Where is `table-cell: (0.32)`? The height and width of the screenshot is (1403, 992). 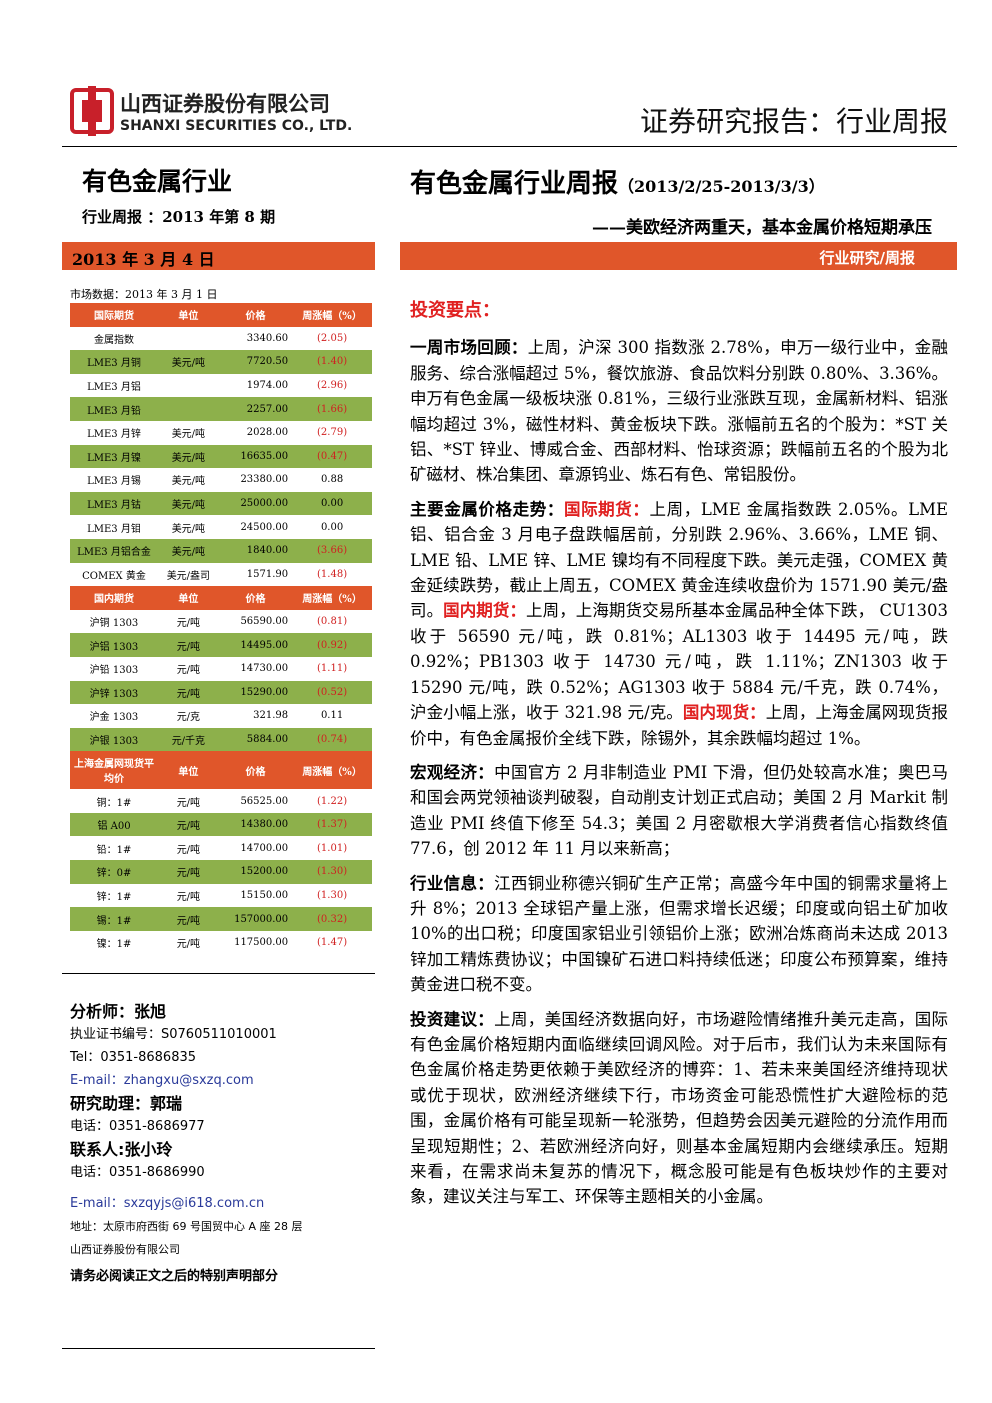
table-cell: (0.32) is located at coordinates (332, 919).